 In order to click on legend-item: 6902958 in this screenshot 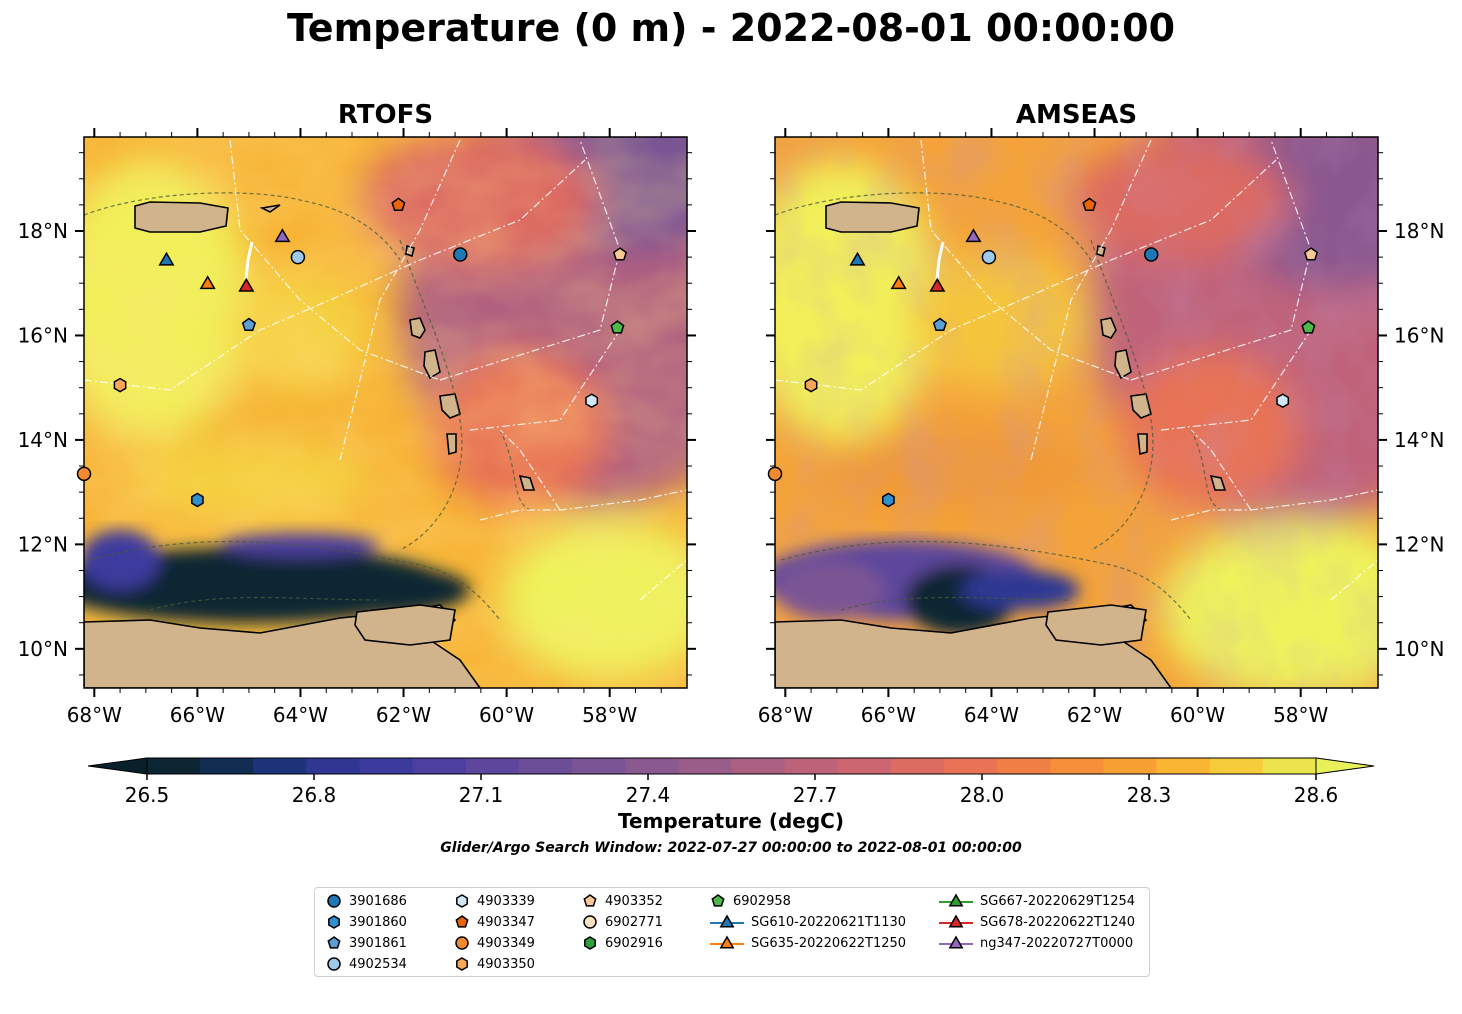, I will do `click(750, 901)`.